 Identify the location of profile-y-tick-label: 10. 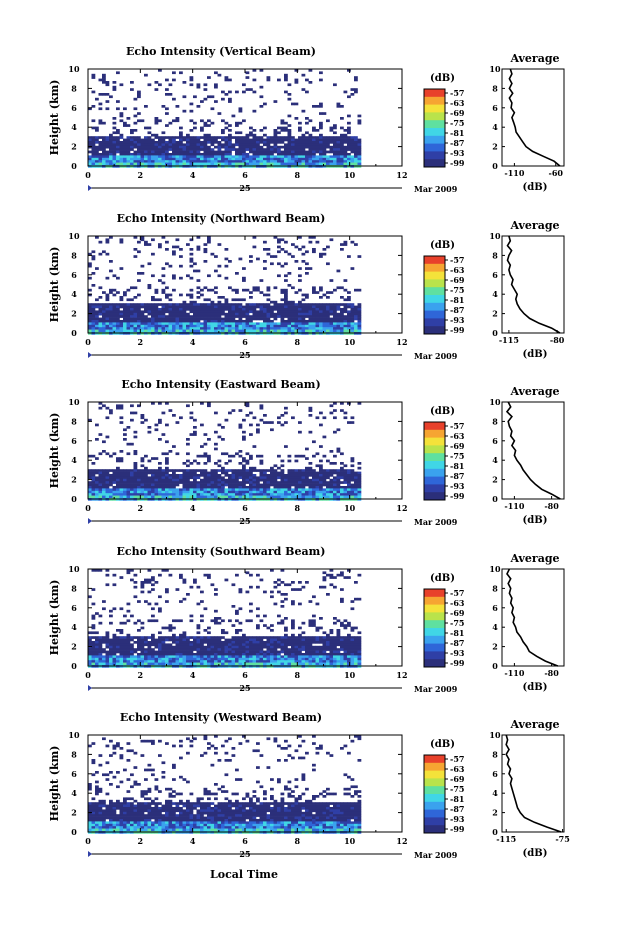
(495, 69).